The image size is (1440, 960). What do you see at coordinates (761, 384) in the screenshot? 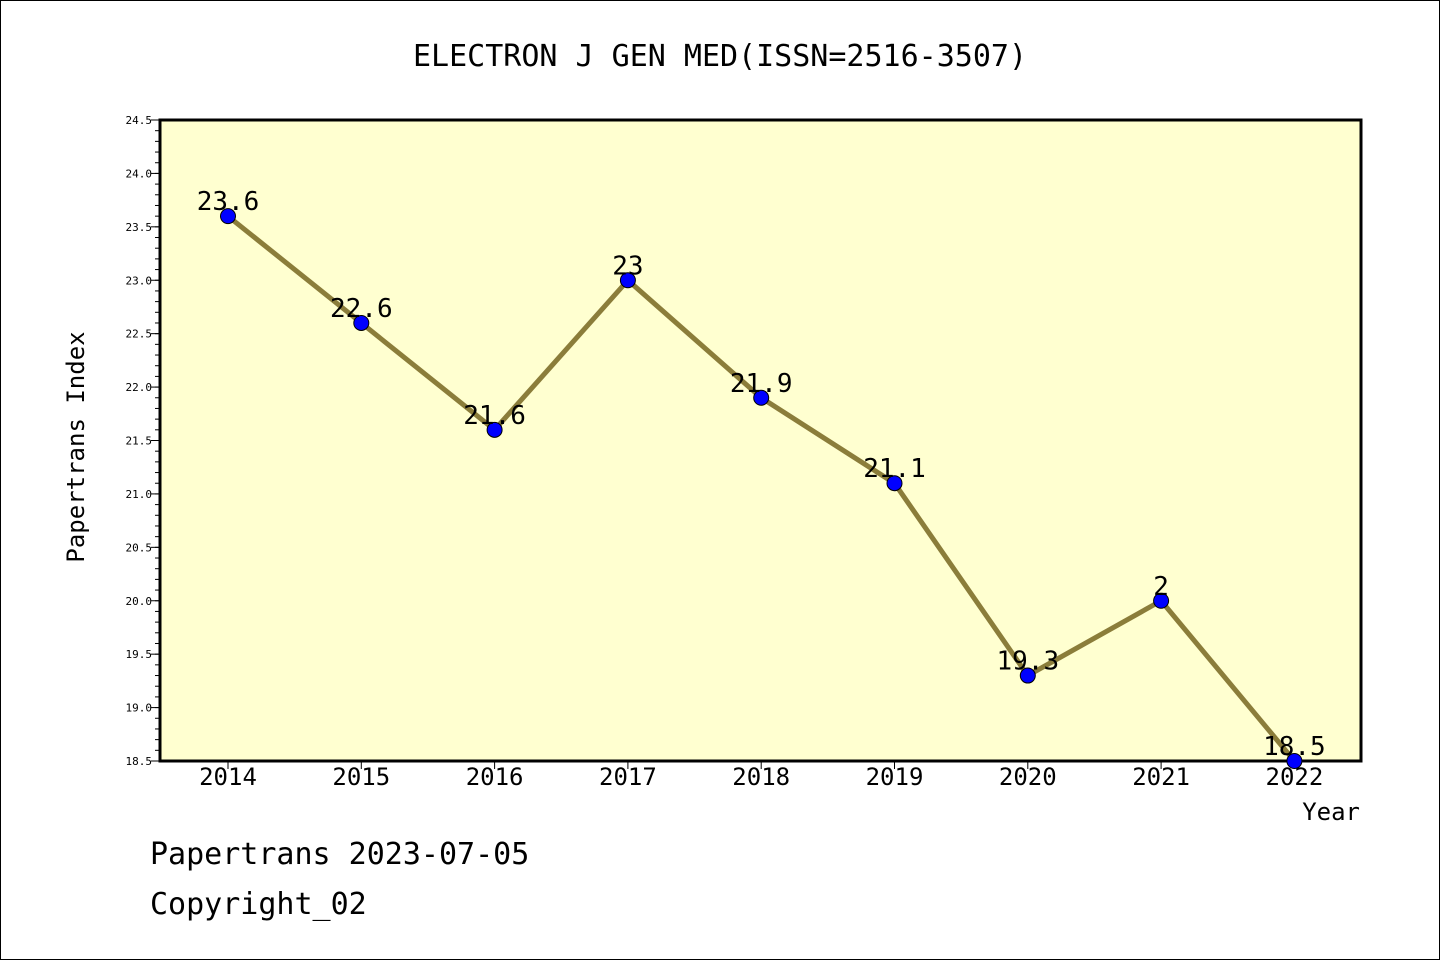
I see `data-label: 21.9` at bounding box center [761, 384].